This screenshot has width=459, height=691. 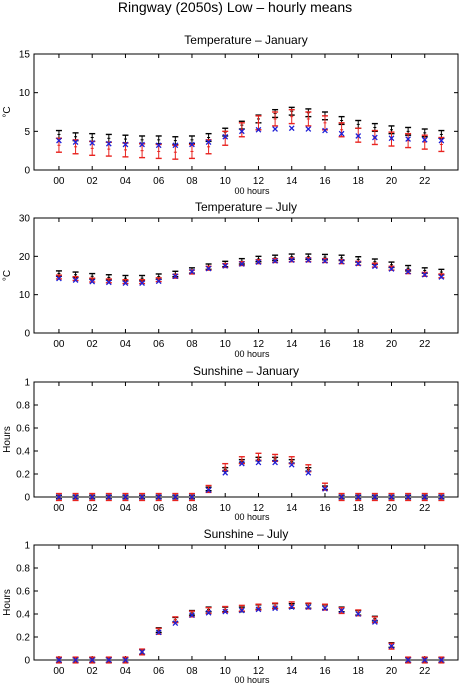 What do you see at coordinates (27, 498) in the screenshot?
I see `panel-3-ytick-label: 0` at bounding box center [27, 498].